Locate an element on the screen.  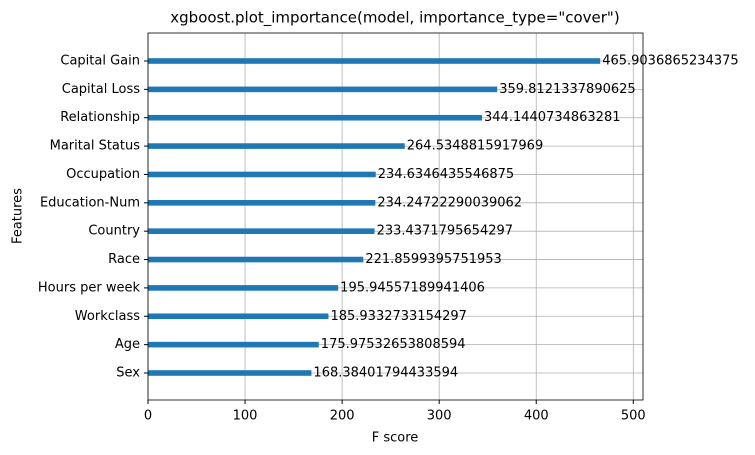
y-tick-label: Relationship is located at coordinates (100, 117).